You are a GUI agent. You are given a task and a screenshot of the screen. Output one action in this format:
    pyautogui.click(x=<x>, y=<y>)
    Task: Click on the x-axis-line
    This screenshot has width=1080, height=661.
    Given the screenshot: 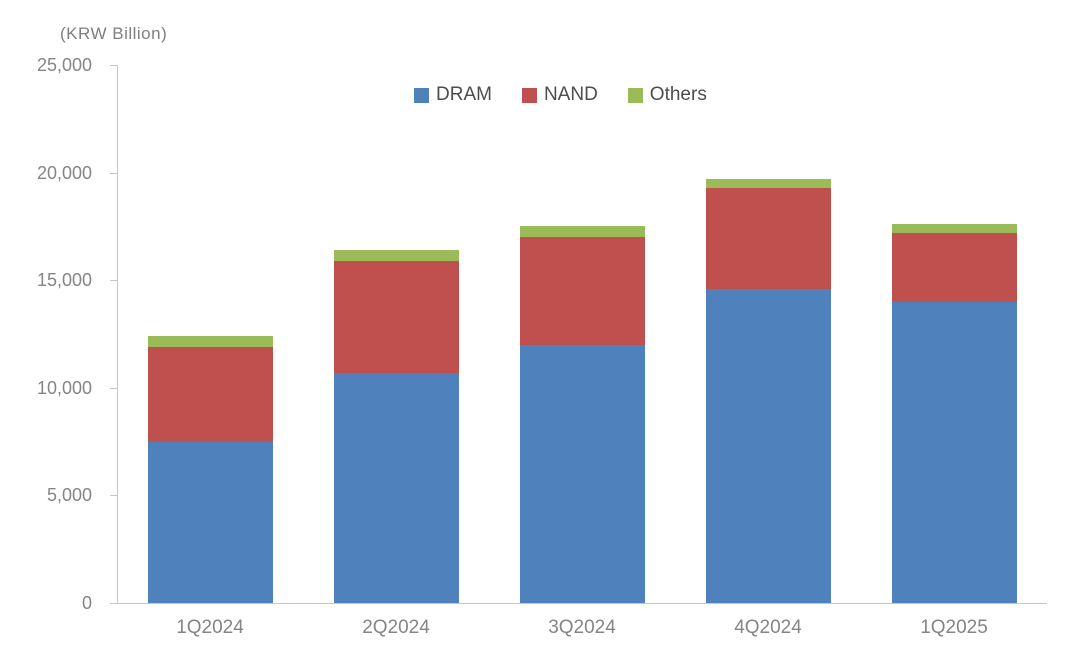 What is the action you would take?
    pyautogui.click(x=582, y=603)
    